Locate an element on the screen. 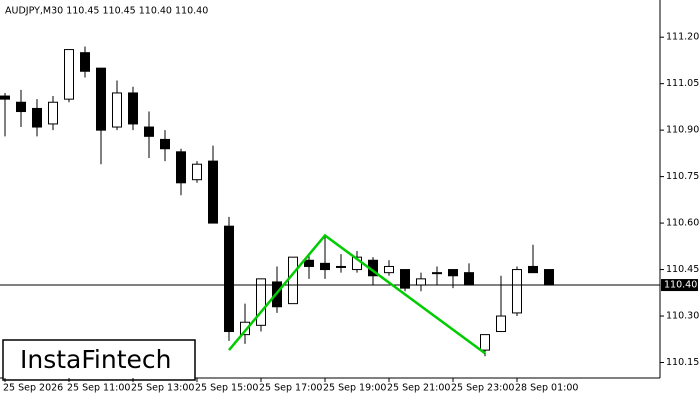 This screenshot has width=700, height=400. x-tick-label: 28 Sep 01:00 is located at coordinates (546, 388).